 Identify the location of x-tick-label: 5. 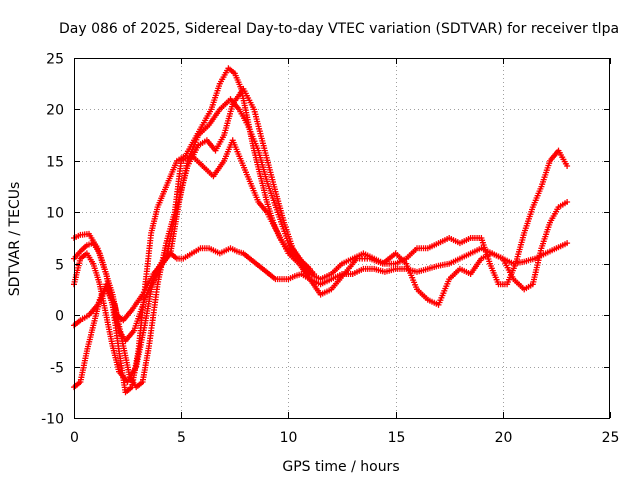
(181, 438).